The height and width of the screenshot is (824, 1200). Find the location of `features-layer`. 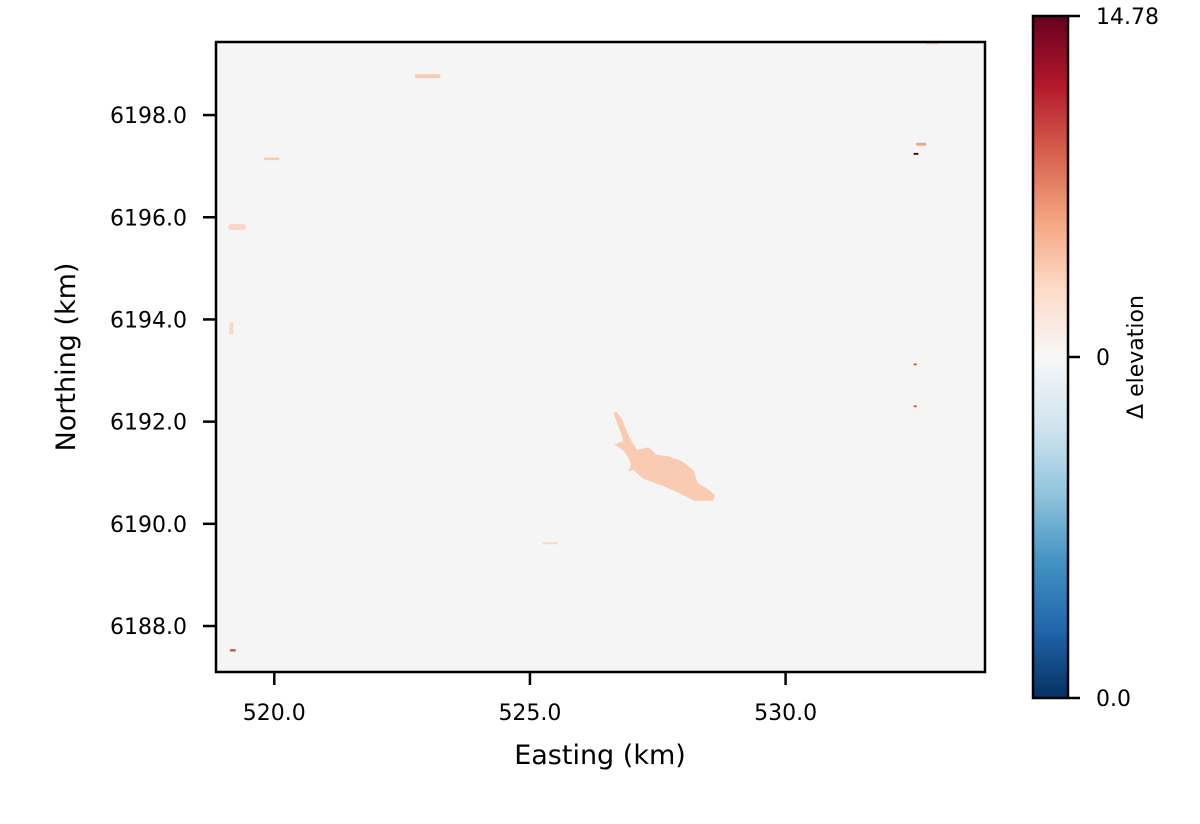

features-layer is located at coordinates (664, 456).